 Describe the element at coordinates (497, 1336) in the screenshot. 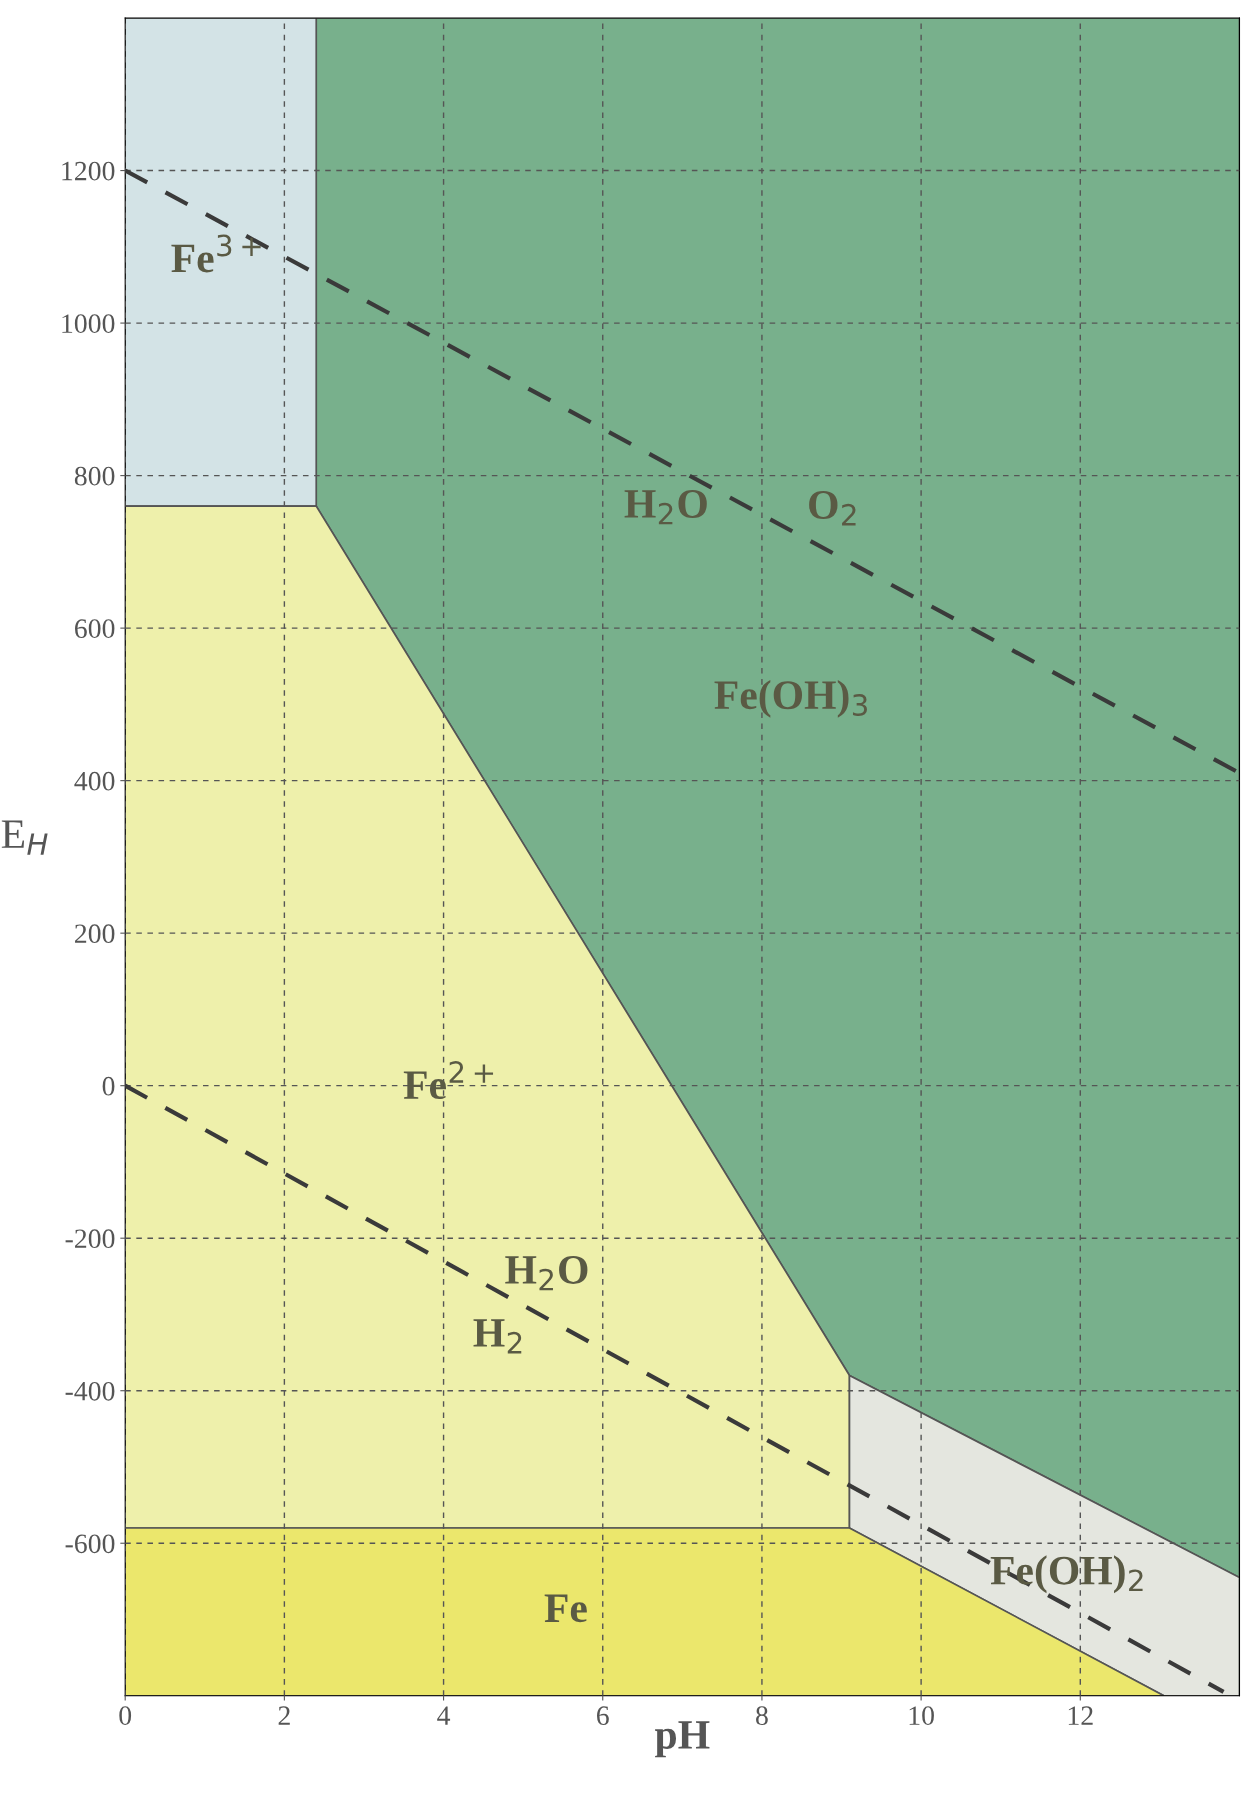

I see `annotation: H$_{2}$` at that location.